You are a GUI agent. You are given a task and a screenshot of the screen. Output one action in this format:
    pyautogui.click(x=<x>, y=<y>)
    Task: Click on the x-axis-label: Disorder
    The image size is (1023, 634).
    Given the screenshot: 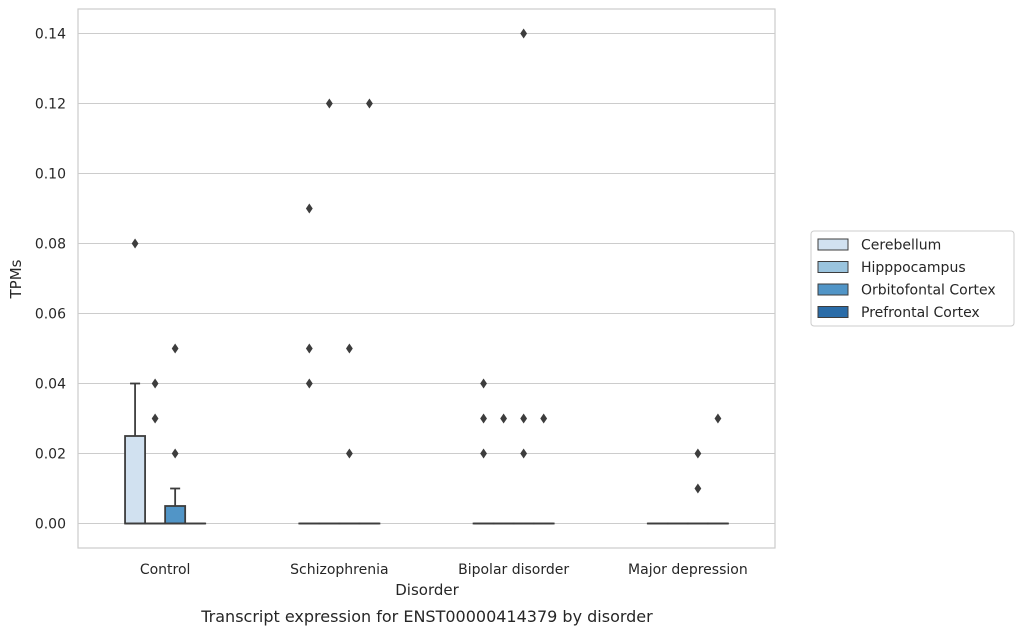 What is the action you would take?
    pyautogui.click(x=427, y=590)
    